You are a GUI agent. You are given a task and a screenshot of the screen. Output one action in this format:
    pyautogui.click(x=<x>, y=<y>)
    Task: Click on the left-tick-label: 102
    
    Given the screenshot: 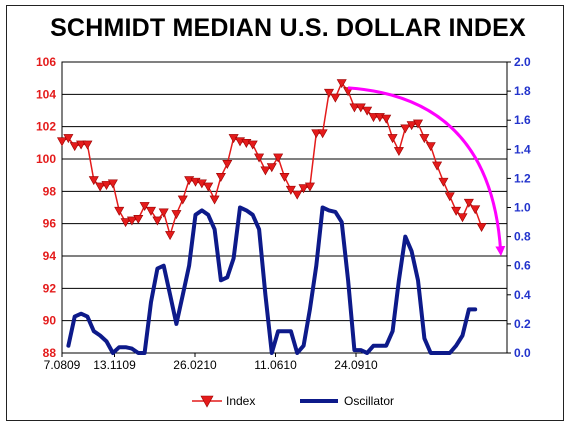 What is the action you would take?
    pyautogui.click(x=46, y=127)
    